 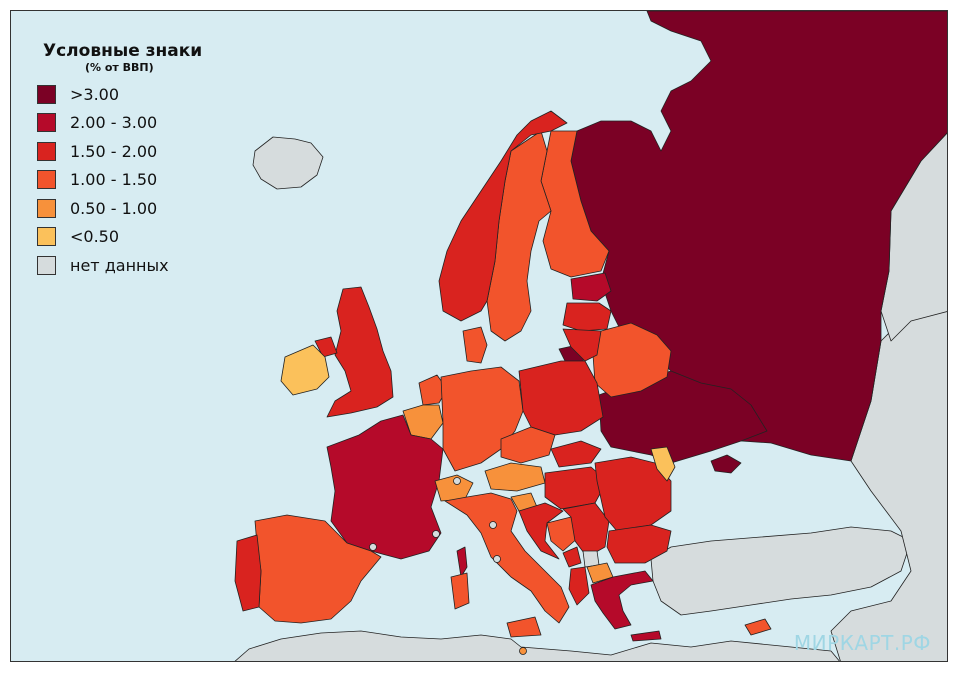 I want to click on legend-label: <0.50, so click(x=95, y=237).